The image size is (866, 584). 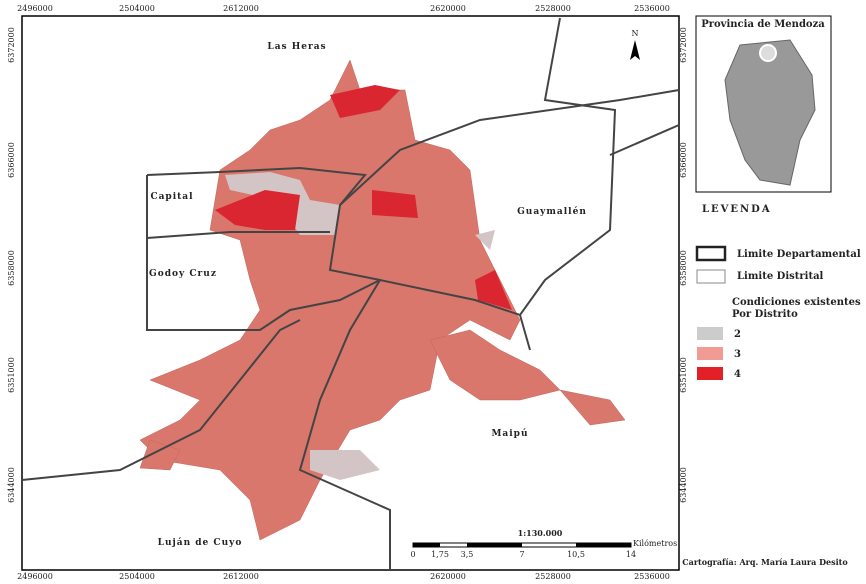 What do you see at coordinates (448, 576) in the screenshot?
I see `coord-bottom: 2620000` at bounding box center [448, 576].